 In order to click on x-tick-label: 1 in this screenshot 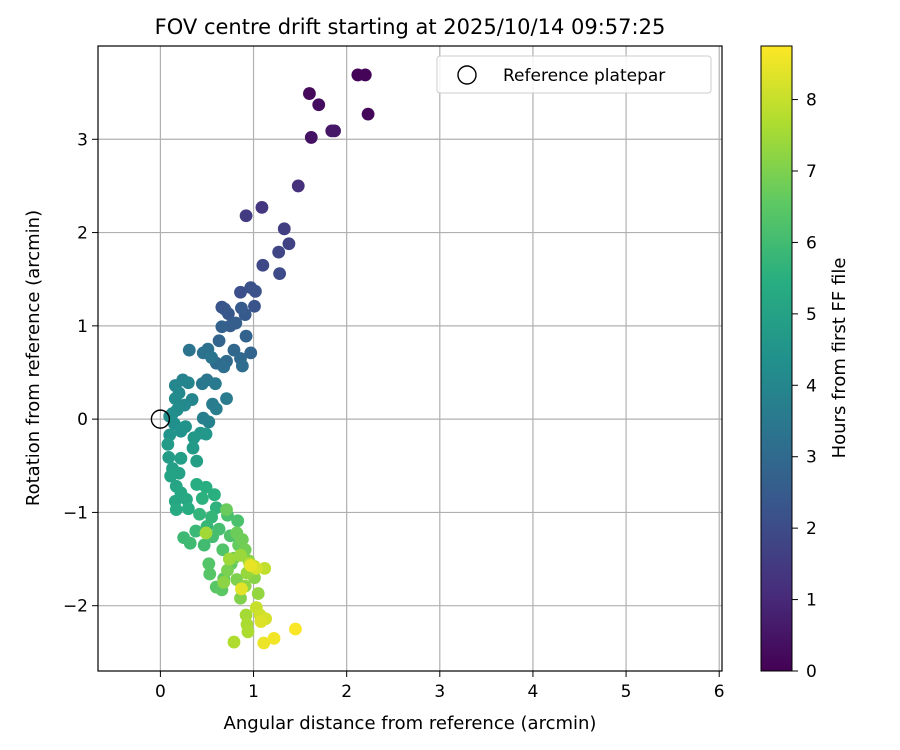, I will do `click(253, 692)`.